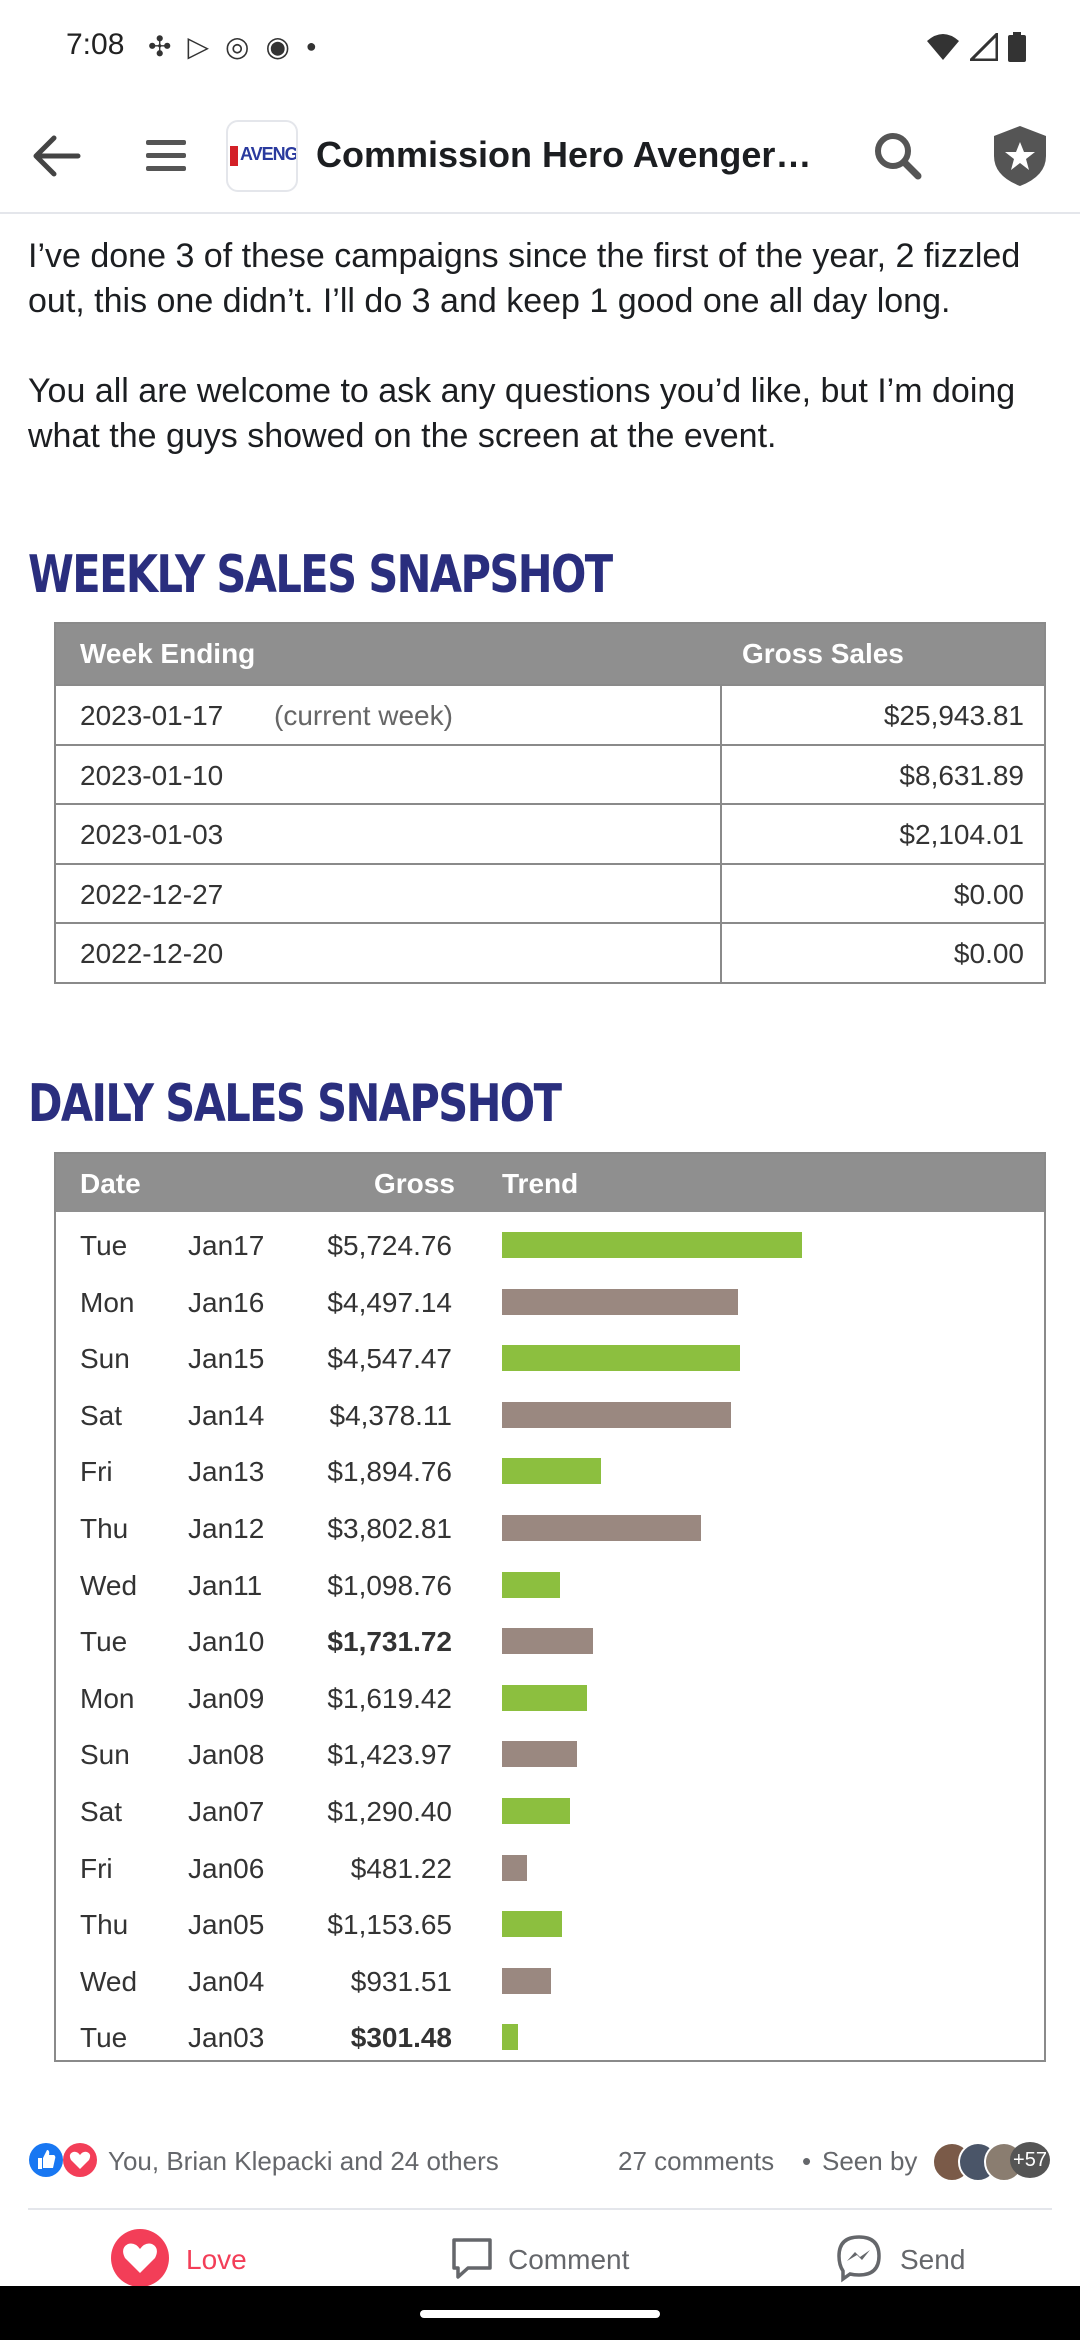  Describe the element at coordinates (550, 1755) in the screenshot. I see `daily-table-row: Sun Jan08 $1,423.97` at that location.